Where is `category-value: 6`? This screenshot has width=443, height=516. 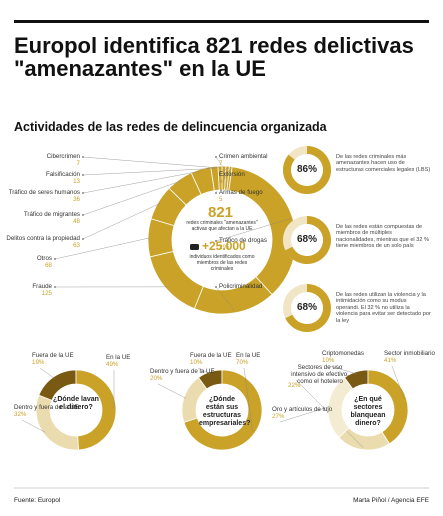
category-value: 6 is located at coordinates (221, 181).